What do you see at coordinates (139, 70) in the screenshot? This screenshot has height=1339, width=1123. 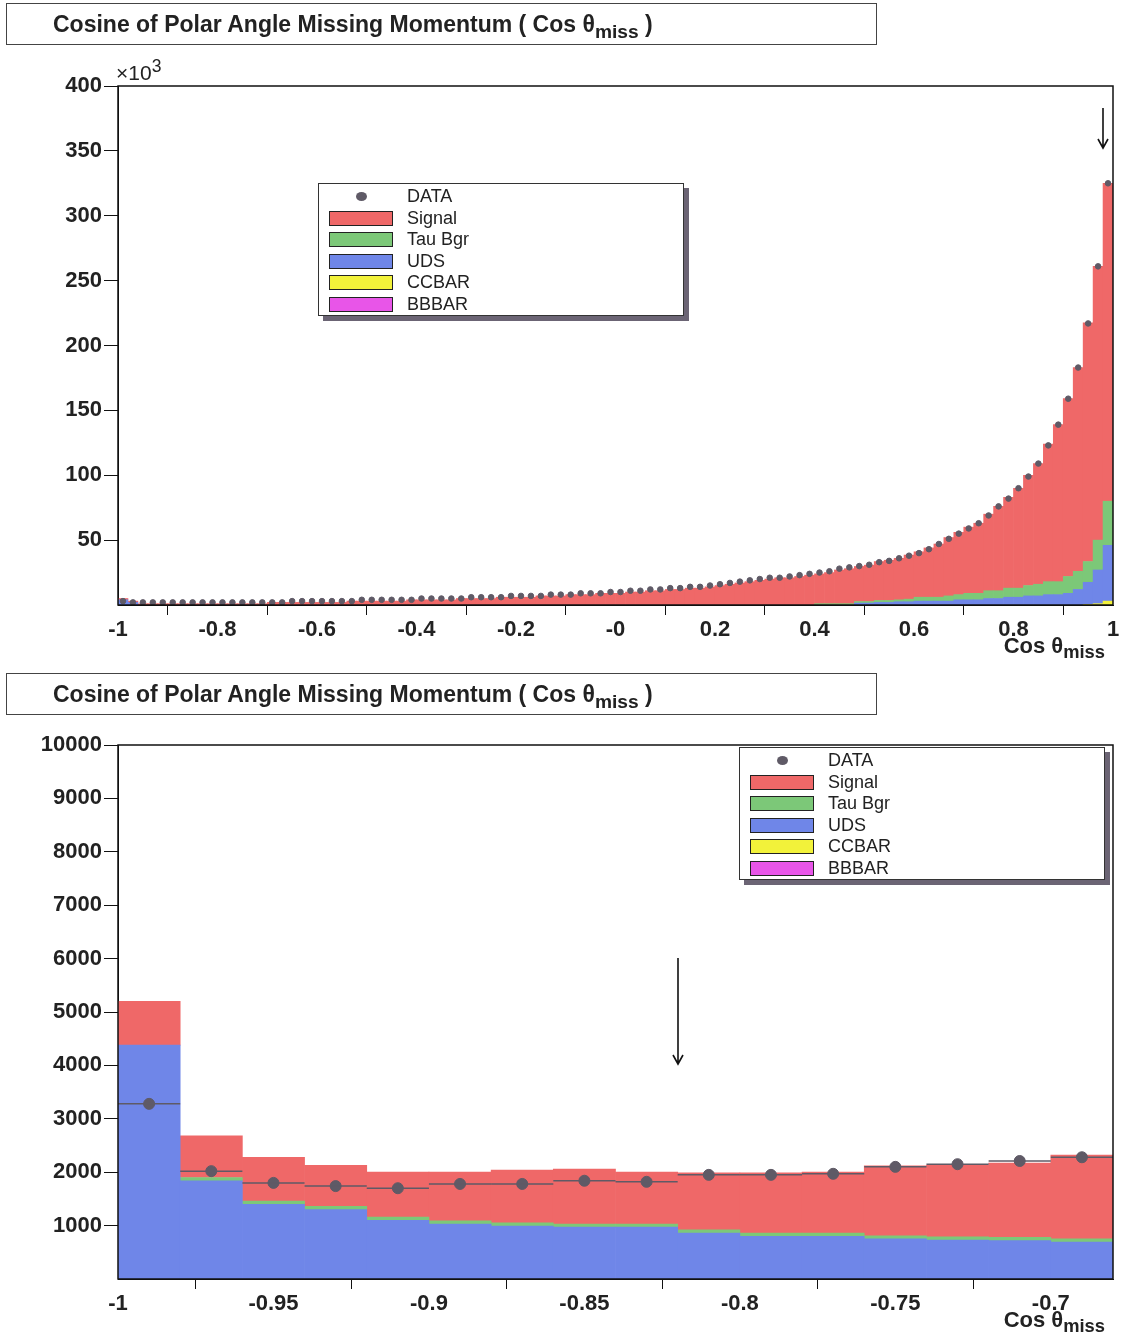 I see `text: ×10$^{3}$` at bounding box center [139, 70].